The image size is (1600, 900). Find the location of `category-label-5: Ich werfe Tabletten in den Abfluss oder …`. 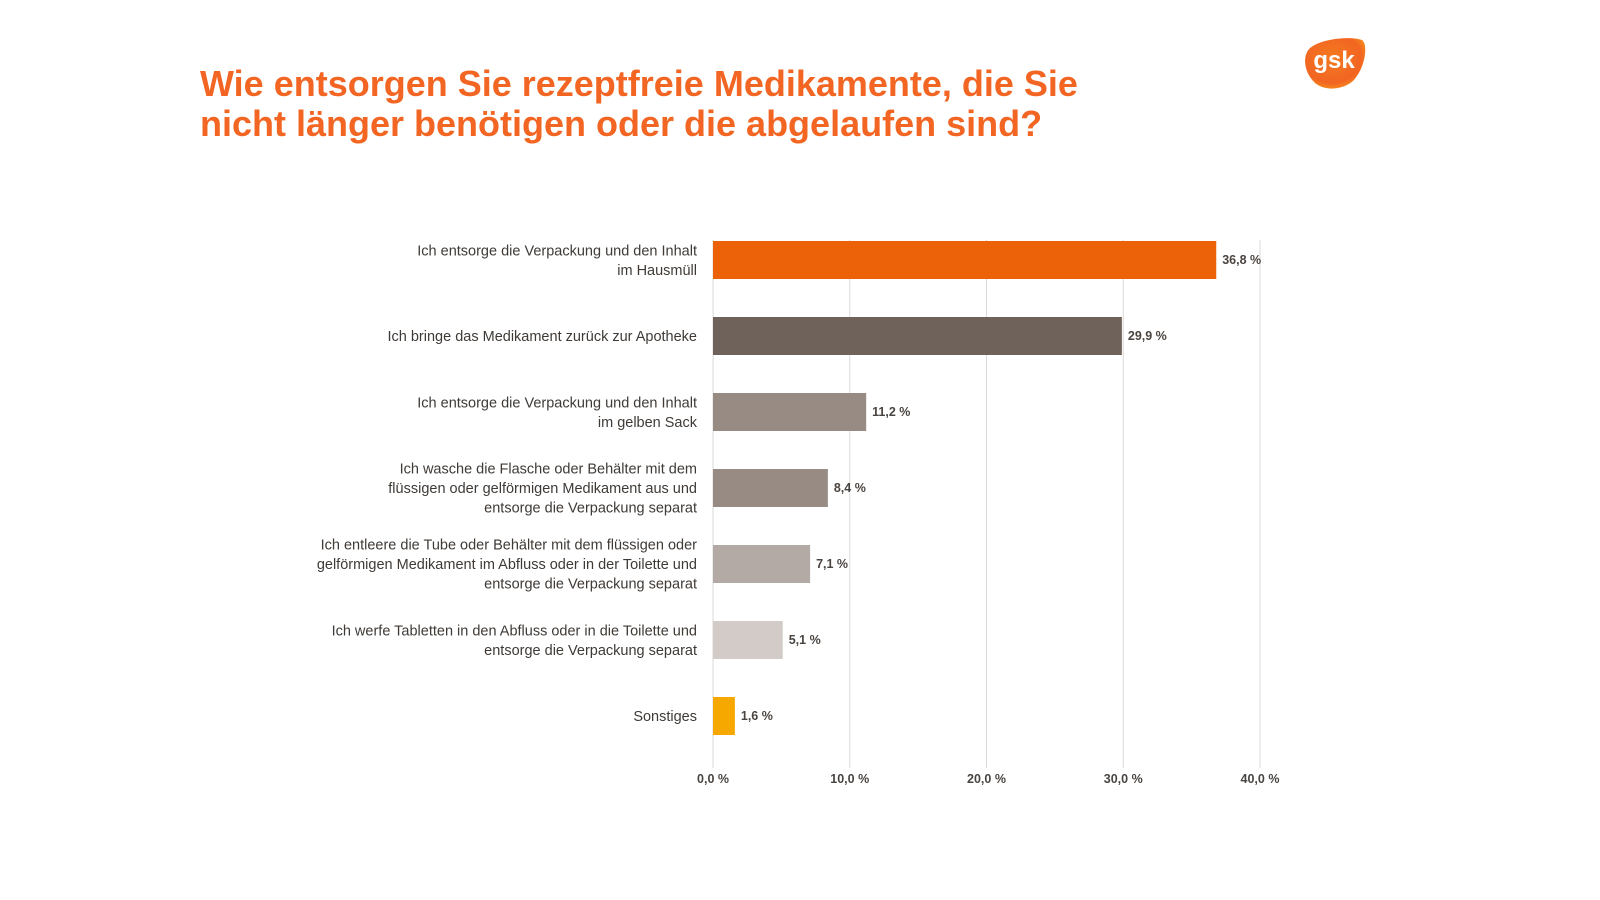

category-label-5: Ich werfe Tabletten in den Abfluss oder … is located at coordinates (514, 641).